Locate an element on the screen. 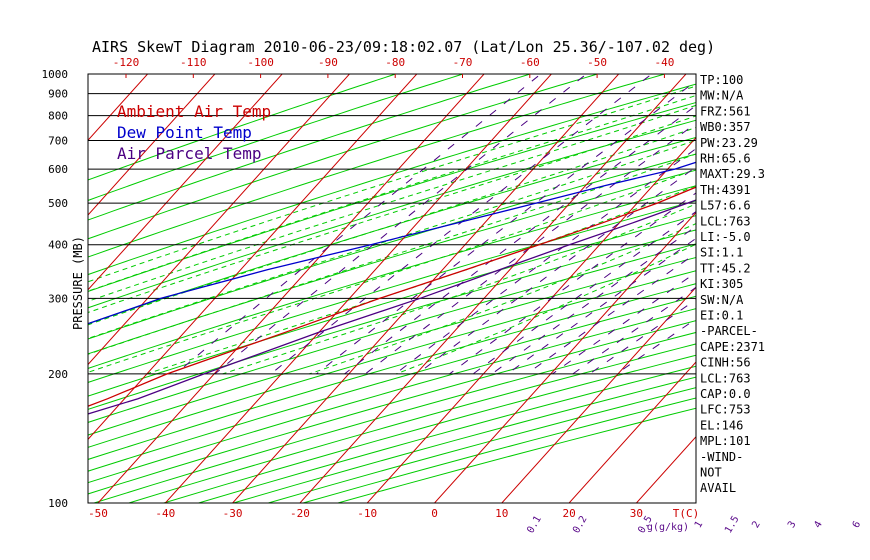 The width and height of the screenshot is (870, 560). bottom-temp-tick-label: 30 is located at coordinates (636, 513).